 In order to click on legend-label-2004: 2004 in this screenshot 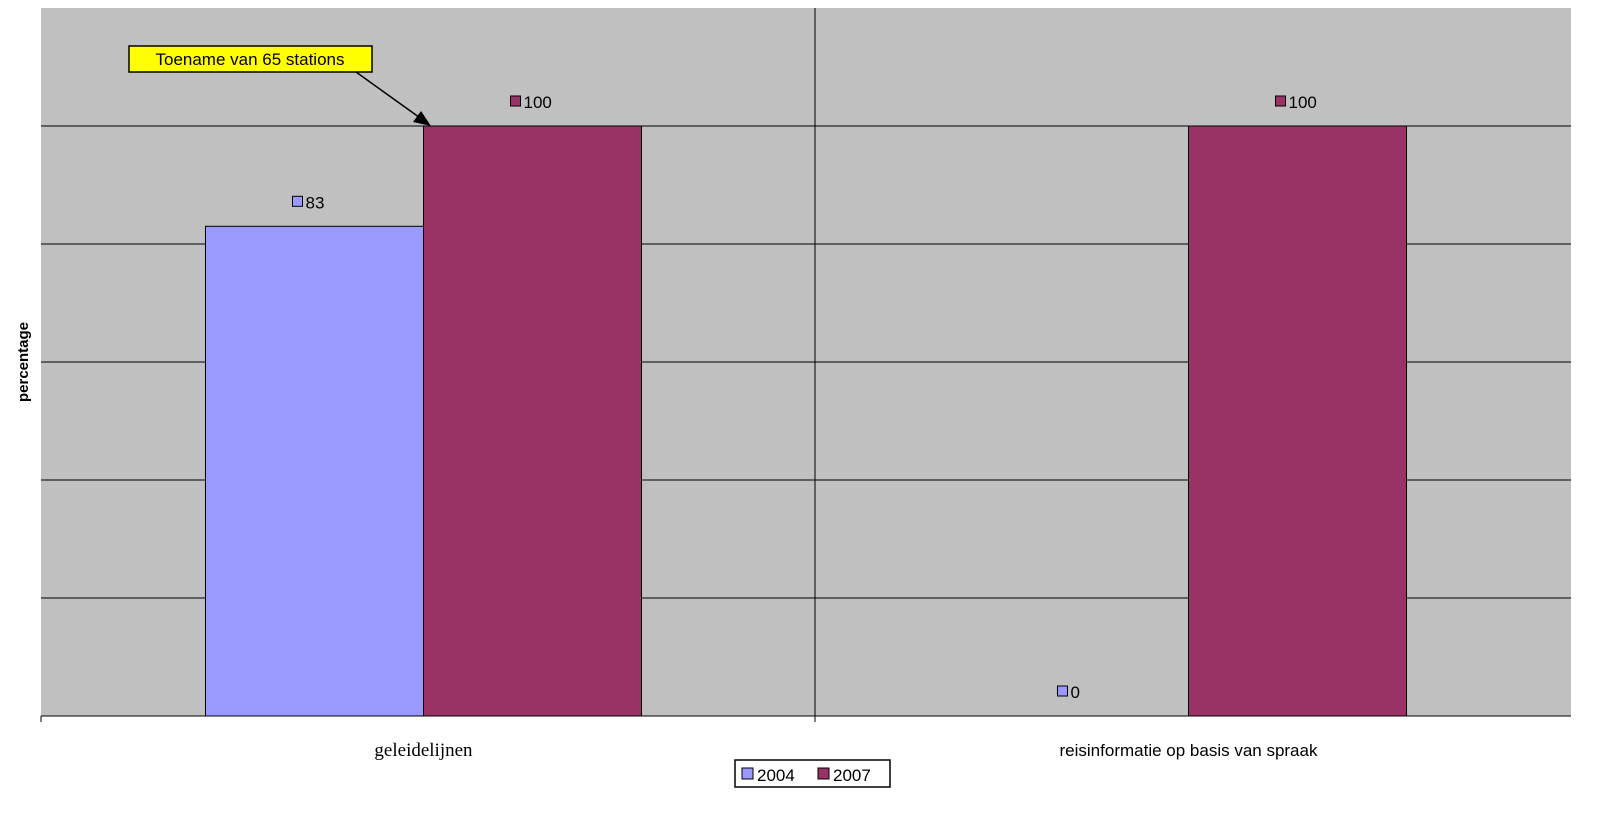, I will do `click(776, 775)`.